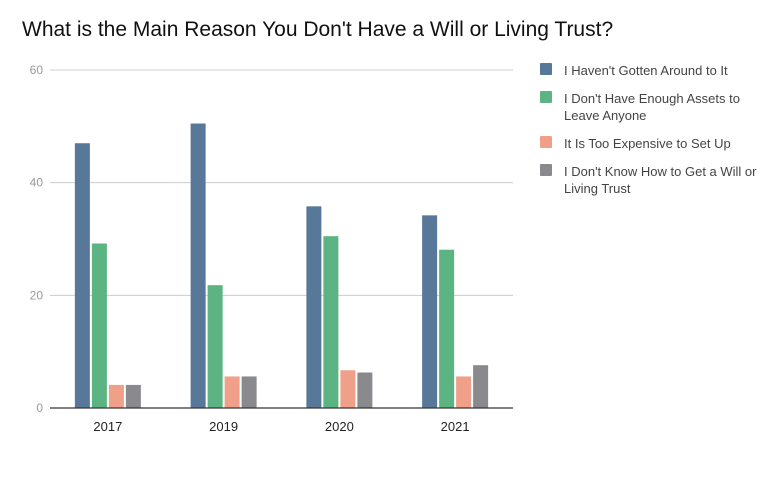  Describe the element at coordinates (223, 426) in the screenshot. I see `x-tick-label: 2019` at that location.